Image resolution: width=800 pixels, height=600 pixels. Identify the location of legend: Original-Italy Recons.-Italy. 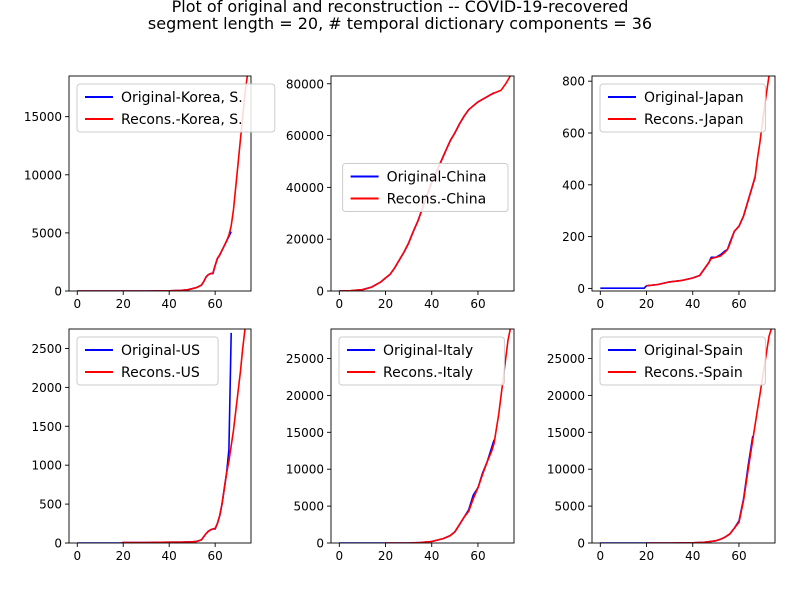
(421, 361).